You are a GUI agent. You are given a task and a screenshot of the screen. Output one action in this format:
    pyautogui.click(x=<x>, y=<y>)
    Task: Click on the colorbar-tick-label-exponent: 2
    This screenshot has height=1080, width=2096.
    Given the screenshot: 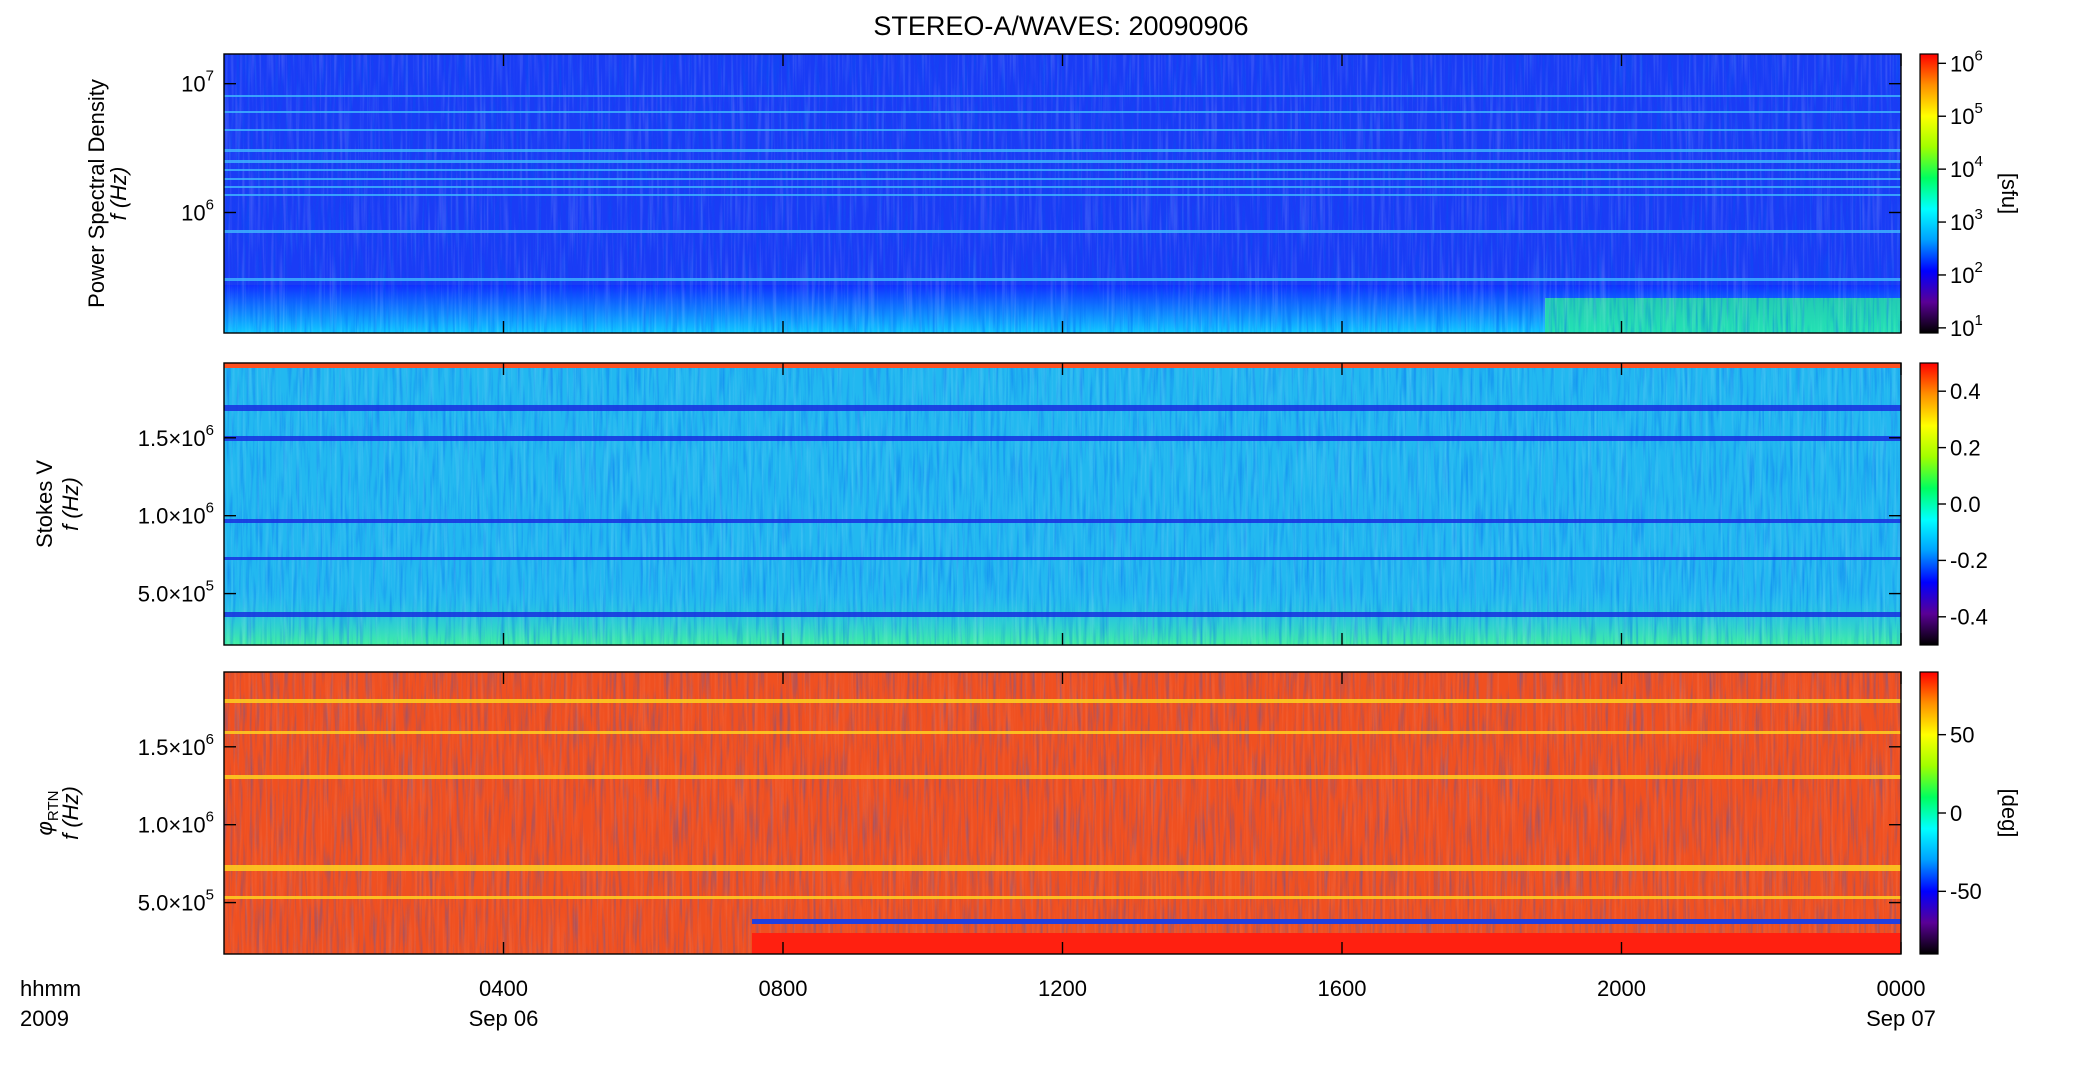 What is the action you would take?
    pyautogui.click(x=1978, y=267)
    